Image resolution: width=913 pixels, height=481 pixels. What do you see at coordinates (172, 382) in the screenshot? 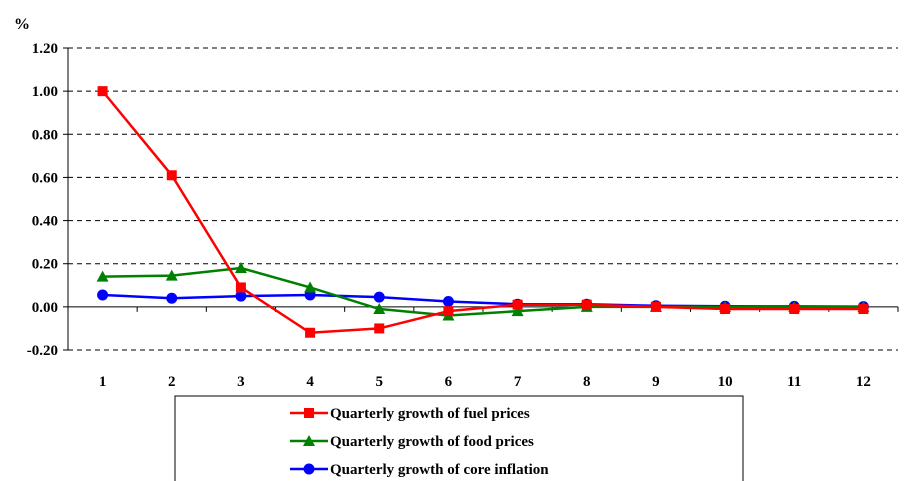
I see `x-tick-label: 2` at bounding box center [172, 382].